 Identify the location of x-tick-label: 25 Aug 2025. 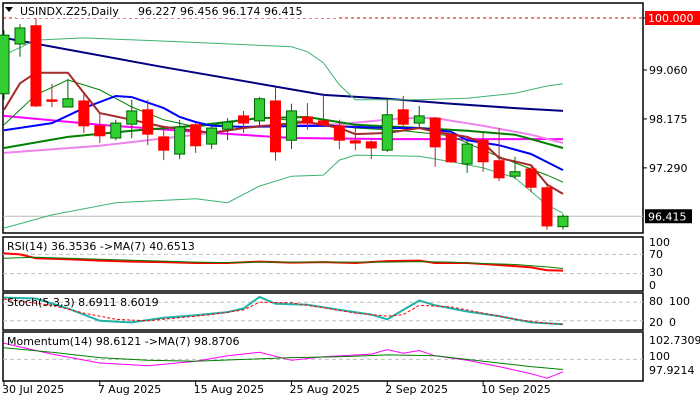
(324, 389).